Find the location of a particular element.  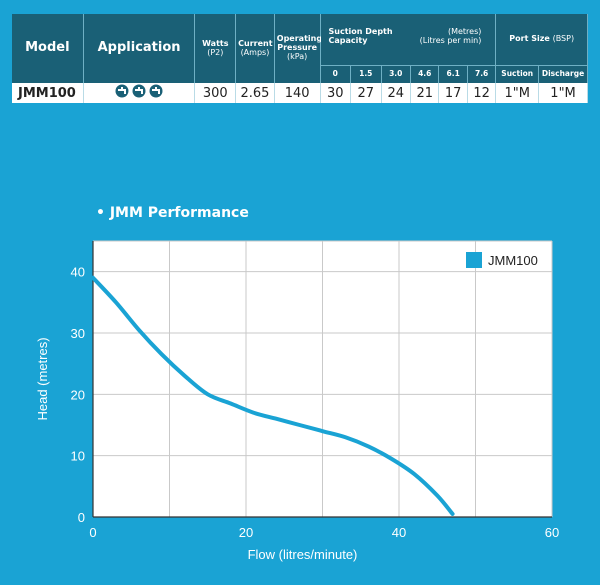

header-watts: Watts (P2) is located at coordinates (215, 48).